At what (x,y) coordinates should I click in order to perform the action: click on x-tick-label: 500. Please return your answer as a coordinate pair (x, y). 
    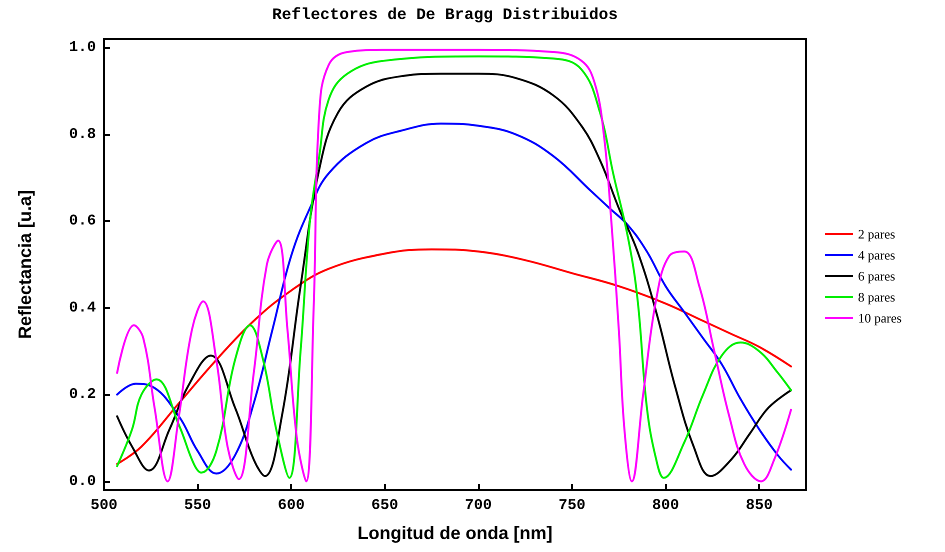
    Looking at the image, I should click on (104, 505).